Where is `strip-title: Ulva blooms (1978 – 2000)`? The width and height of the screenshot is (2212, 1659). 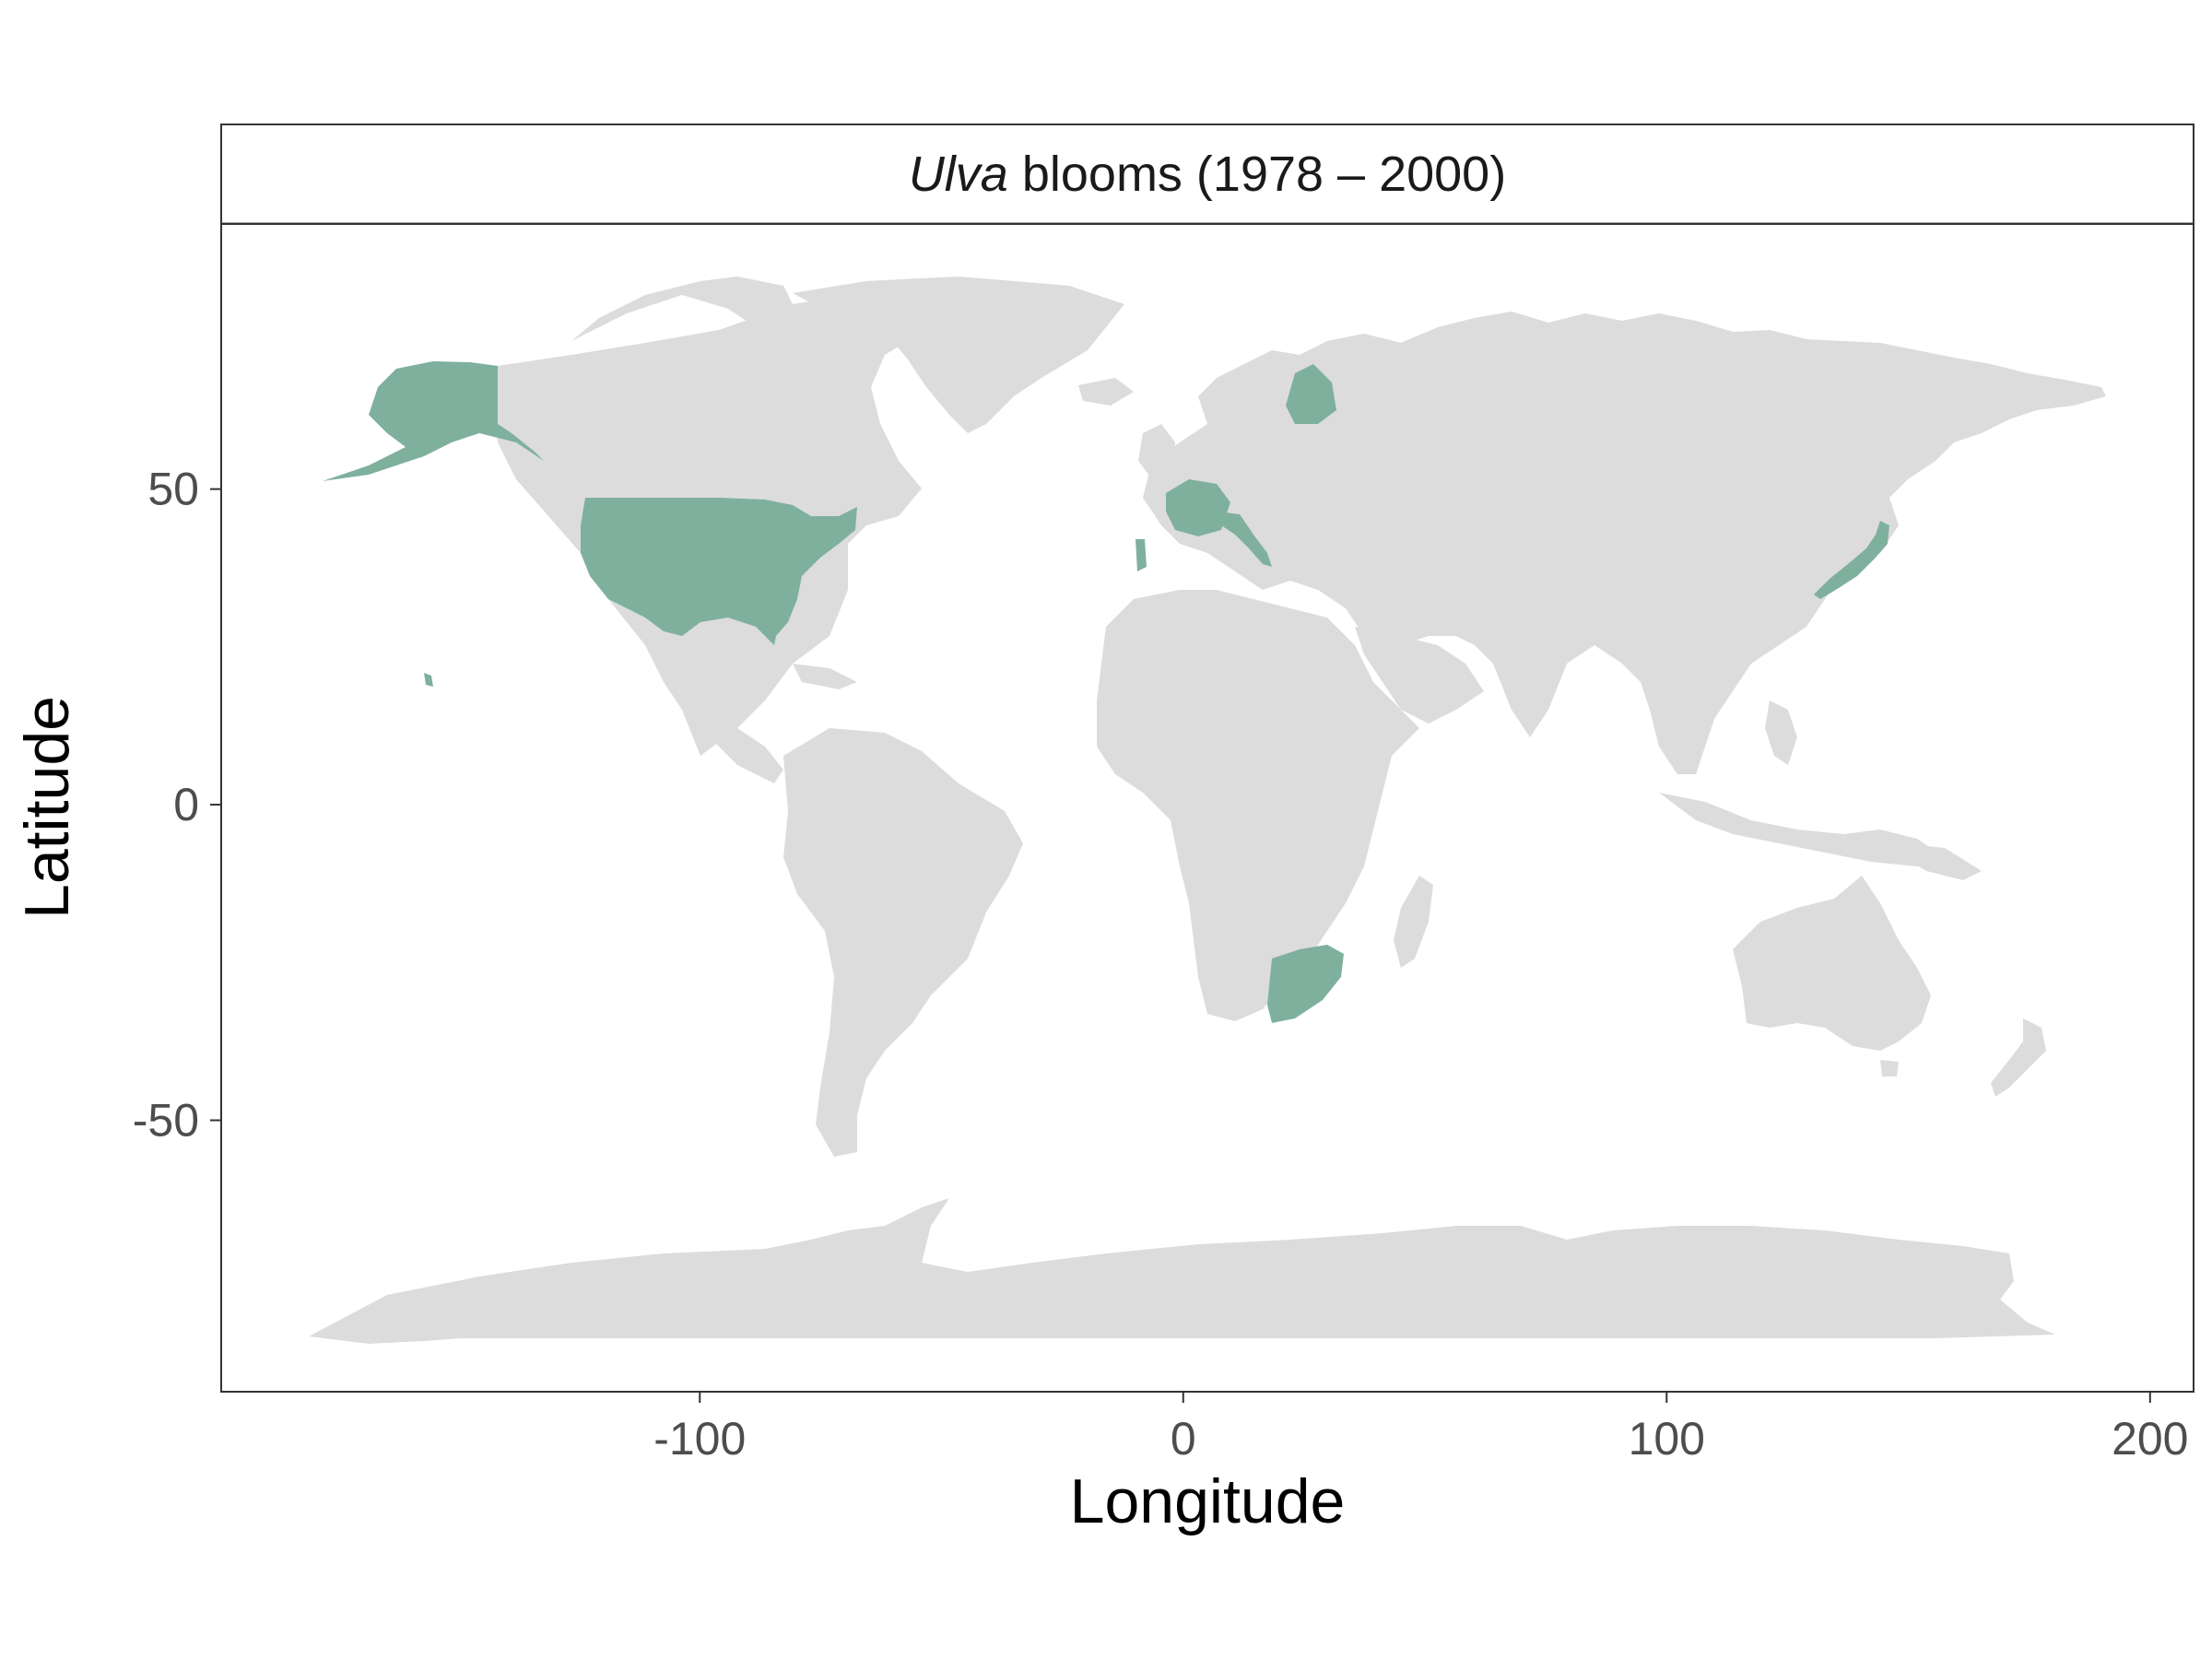 strip-title: Ulva blooms (1978 – 2000) is located at coordinates (1207, 174).